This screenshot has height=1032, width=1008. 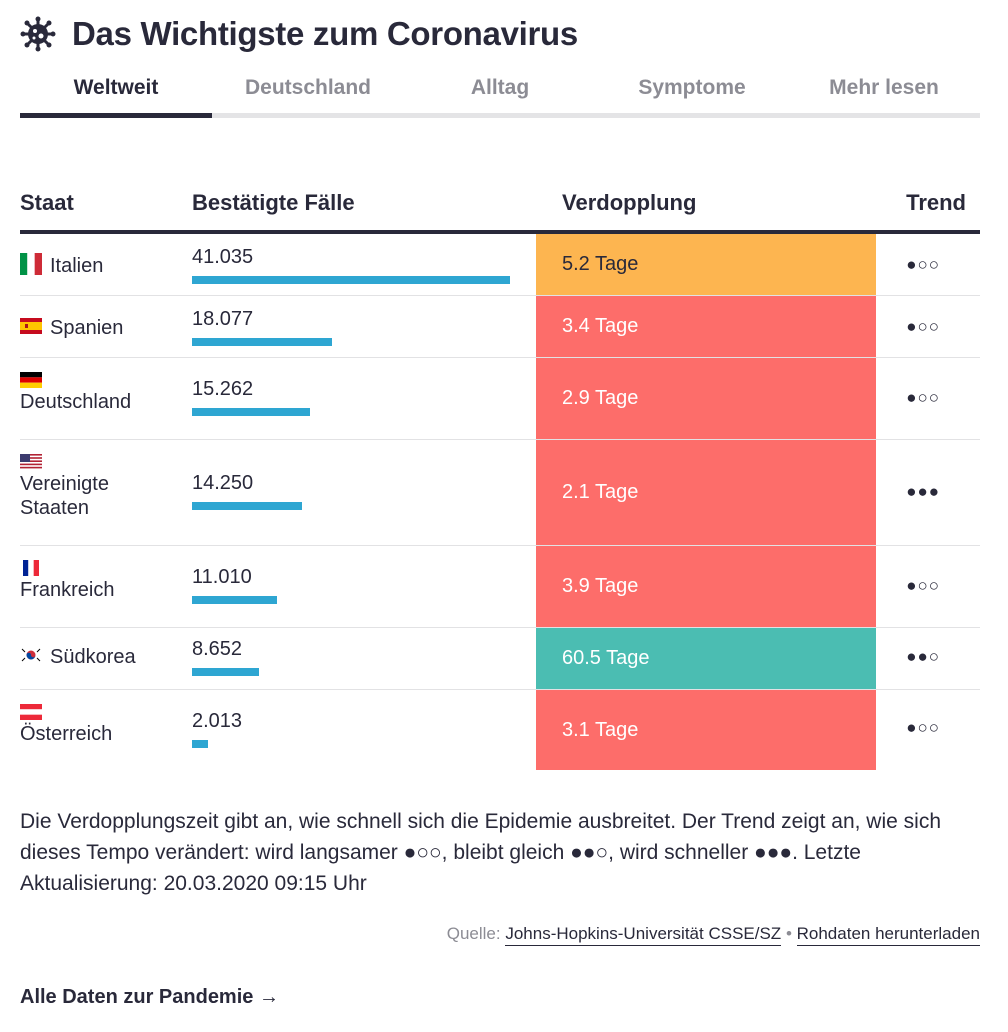 What do you see at coordinates (706, 586) in the screenshot?
I see `doubling-cell: 3.9 Tage` at bounding box center [706, 586].